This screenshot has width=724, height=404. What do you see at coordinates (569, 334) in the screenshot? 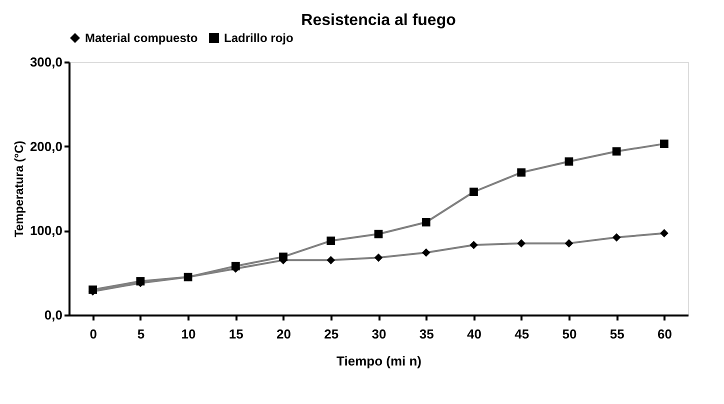
I see `x-tick-label: 50` at bounding box center [569, 334].